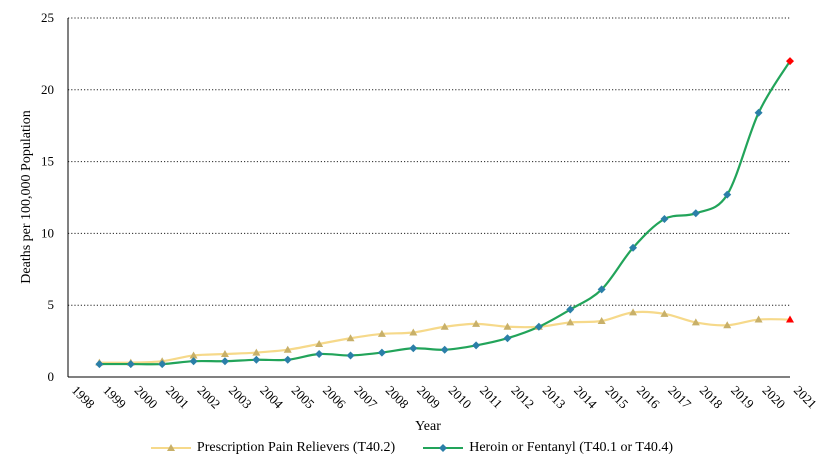  I want to click on data-point-s1-2018, so click(695, 213).